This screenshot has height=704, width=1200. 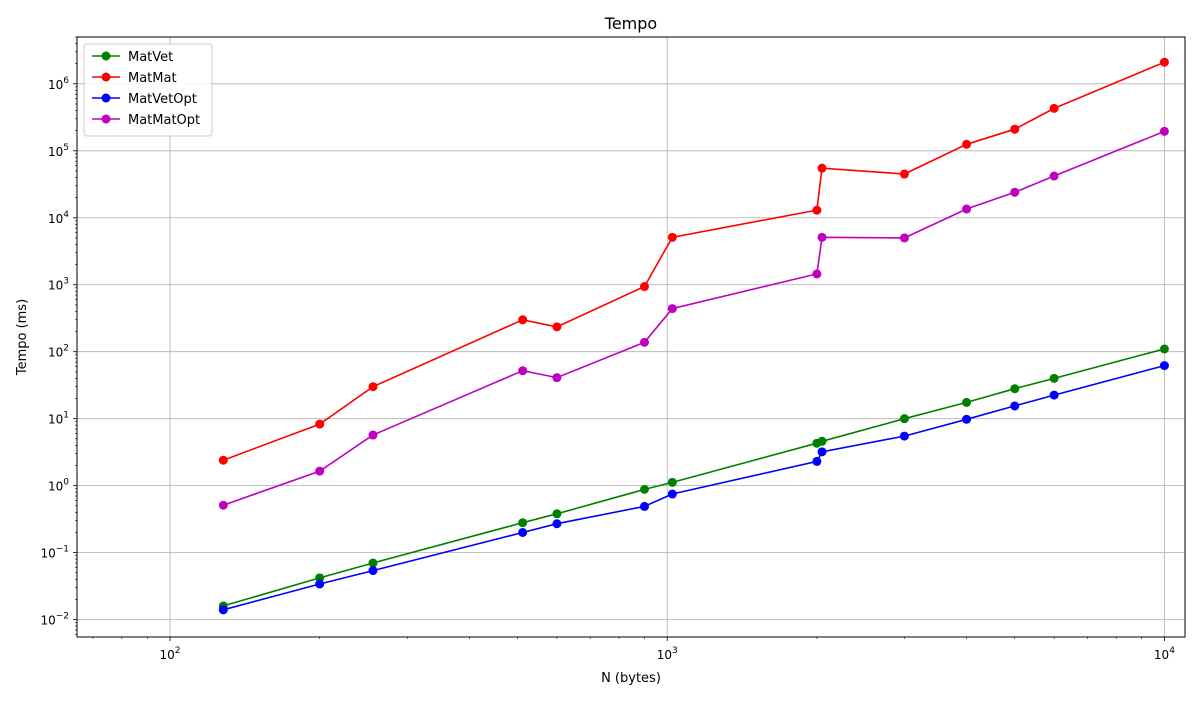 I want to click on legend-item: MatVet, so click(x=132, y=57).